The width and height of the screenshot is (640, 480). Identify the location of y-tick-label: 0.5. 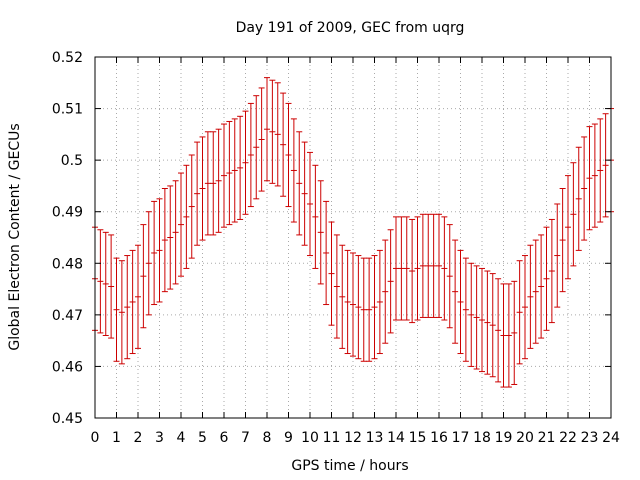
(72, 161).